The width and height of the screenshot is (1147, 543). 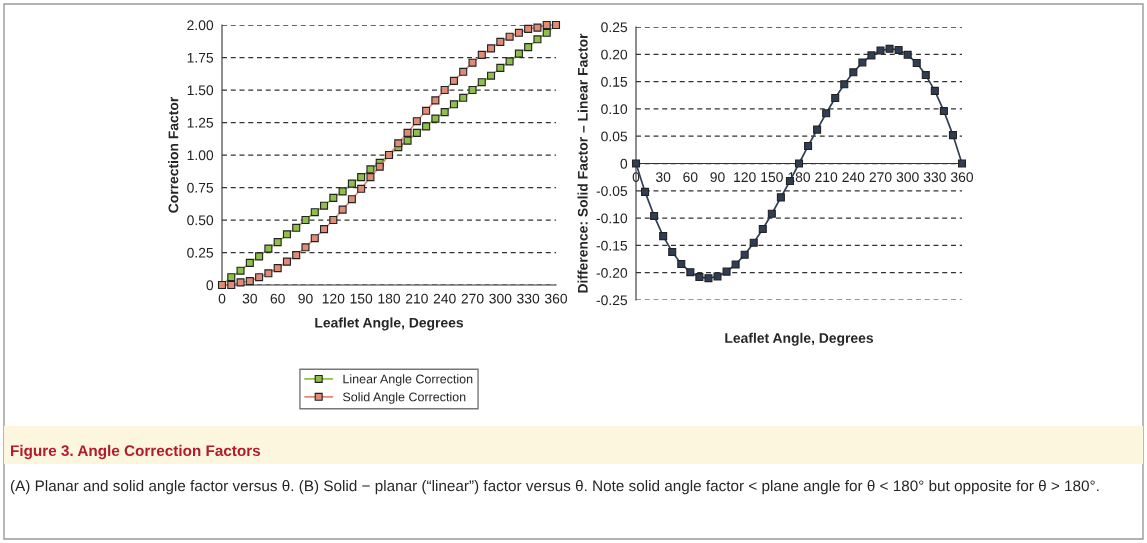 I want to click on x-tick-label: 0, so click(x=222, y=298).